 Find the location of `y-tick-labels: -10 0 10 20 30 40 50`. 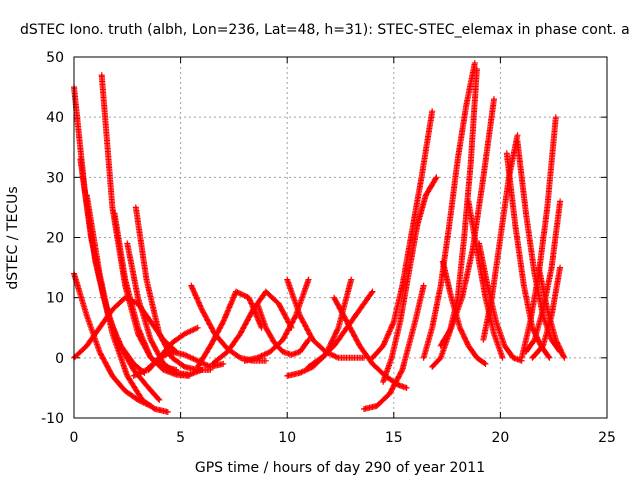

y-tick-labels: -10 0 10 20 30 40 50 is located at coordinates (52, 238).